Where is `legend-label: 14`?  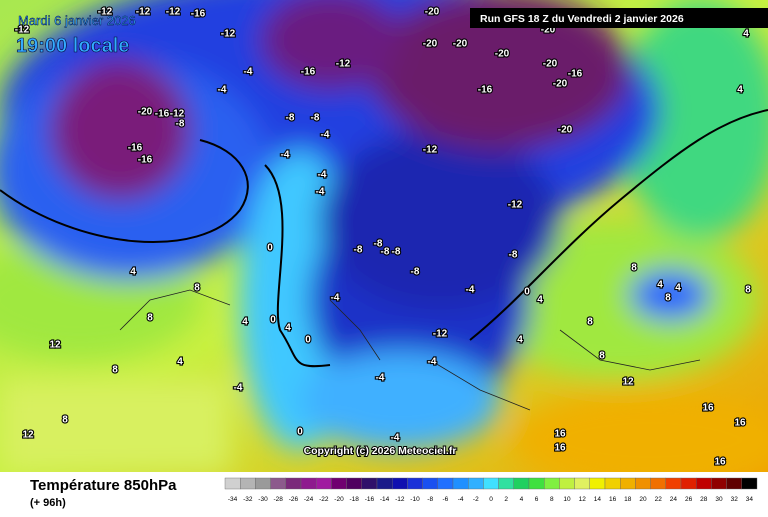 legend-label: 14 is located at coordinates (598, 499).